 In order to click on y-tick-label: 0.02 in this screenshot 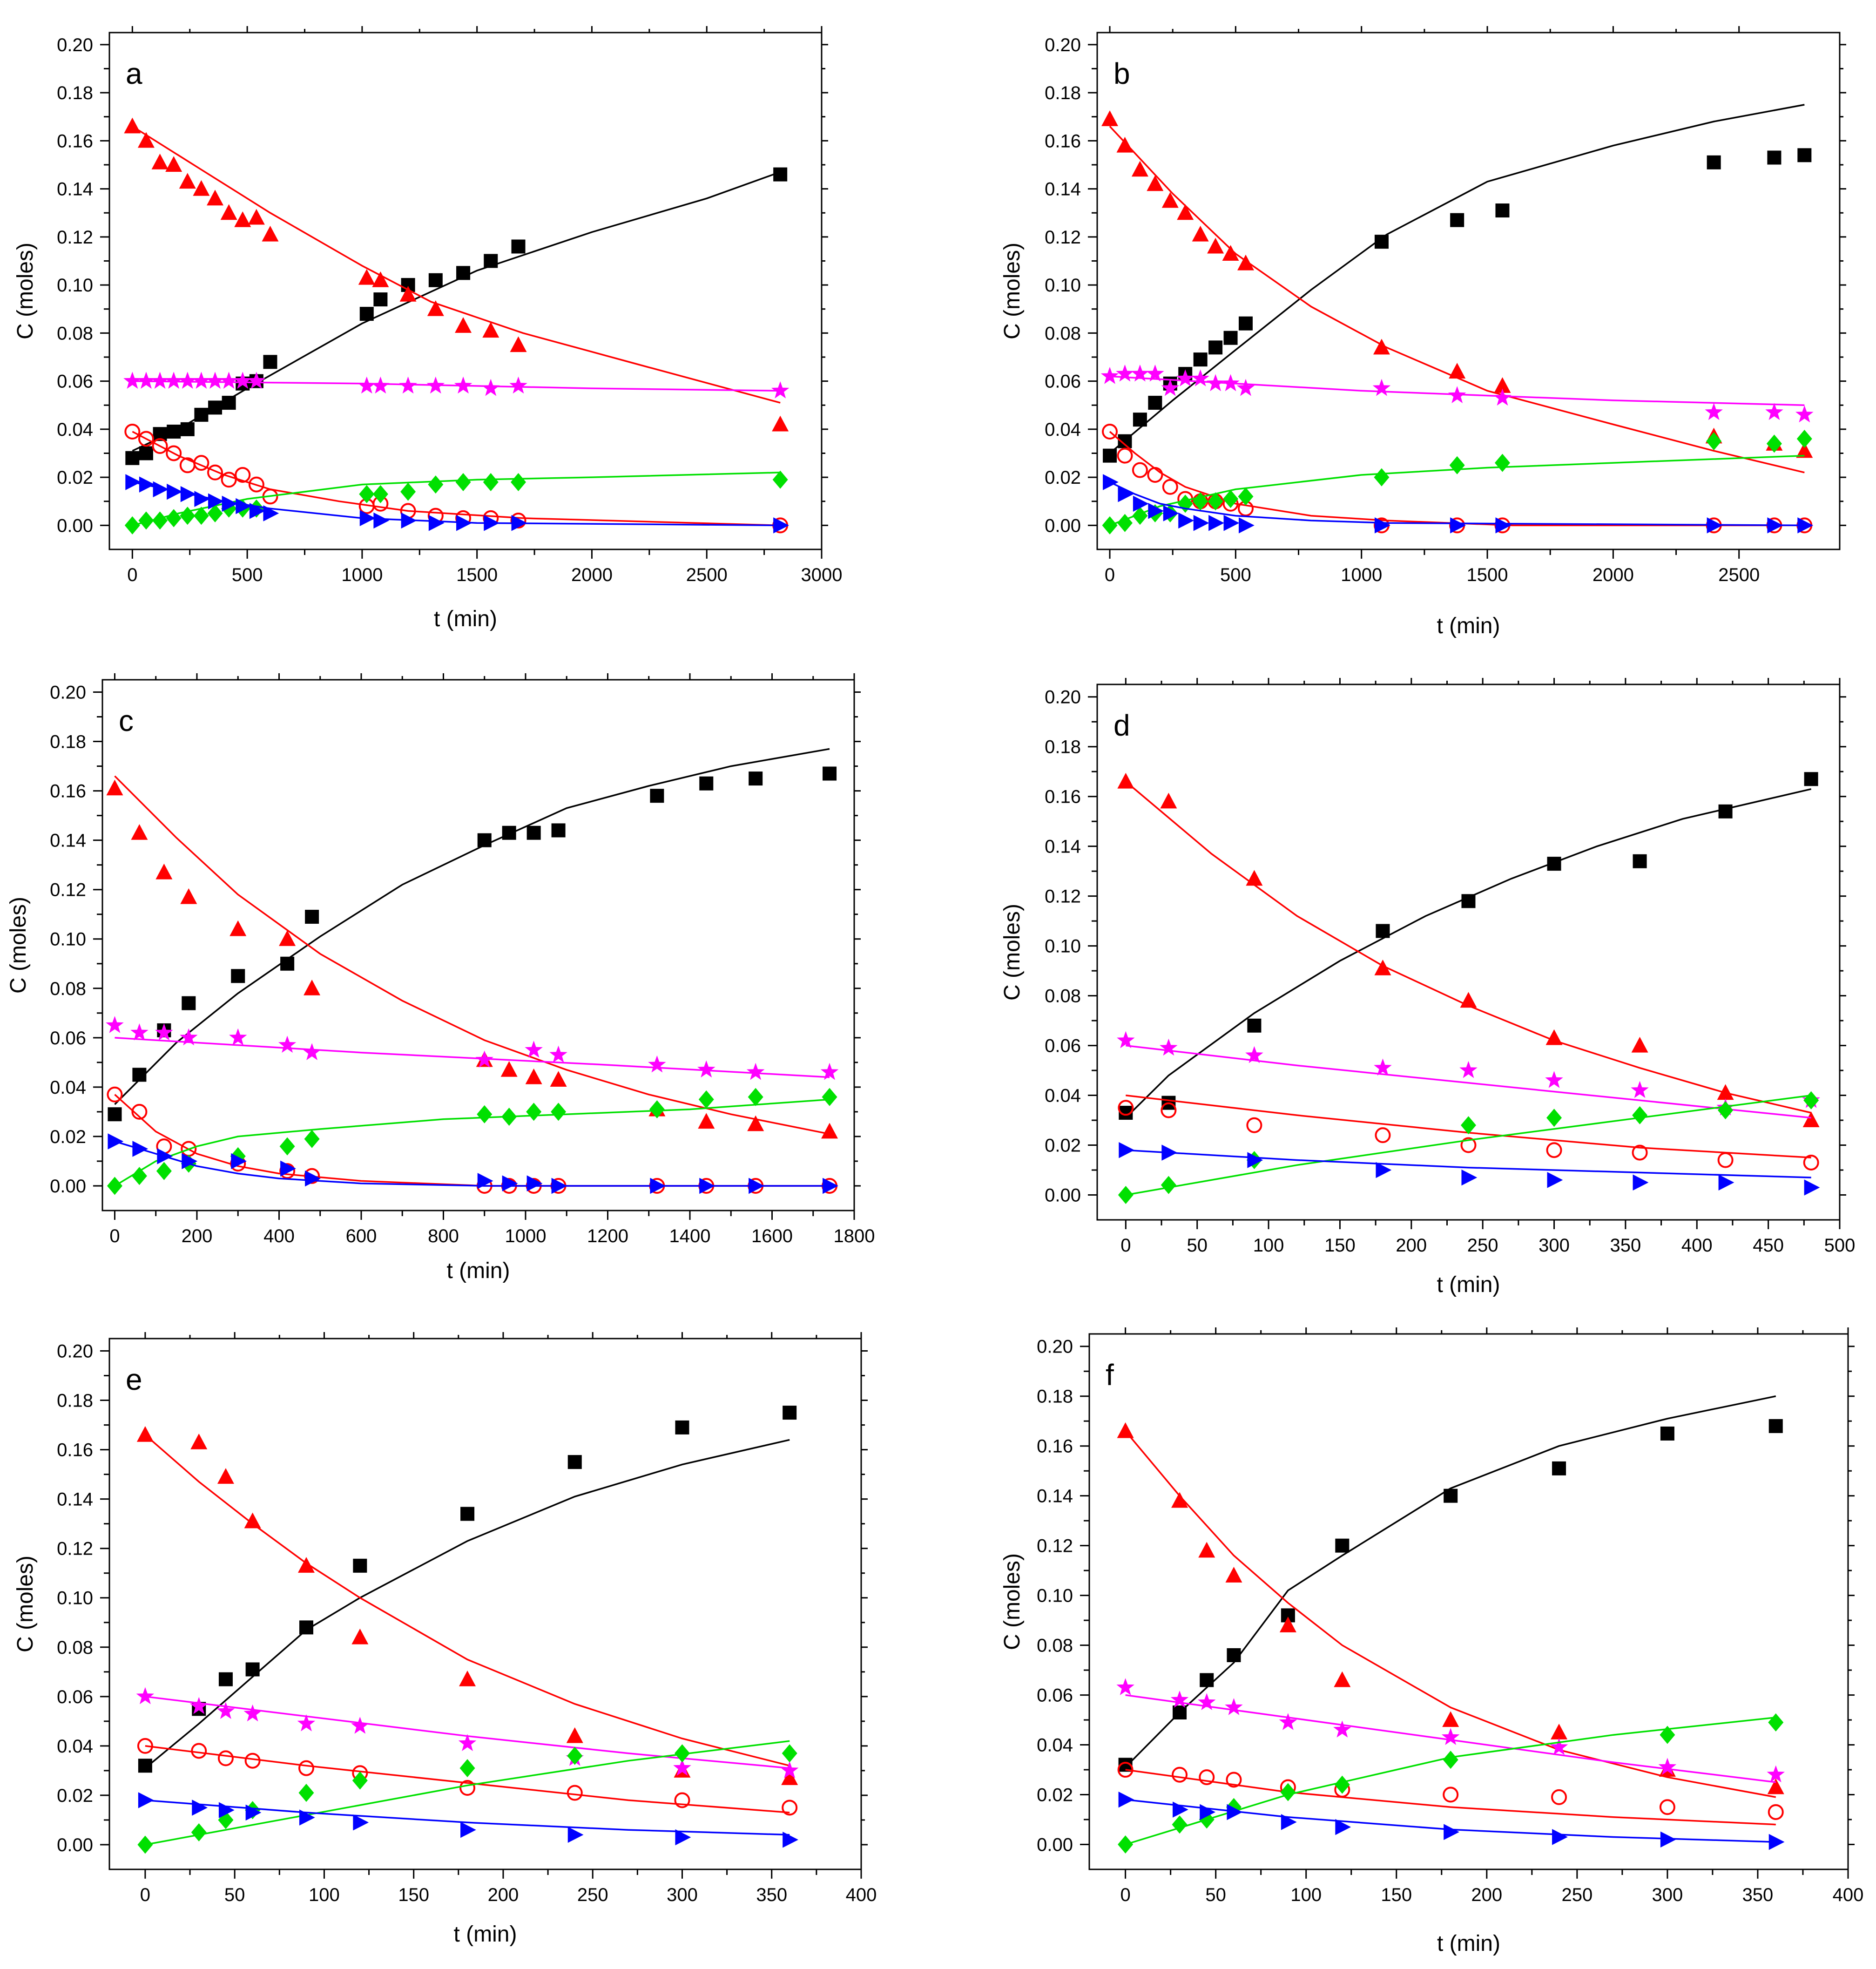, I will do `click(75, 1796)`.